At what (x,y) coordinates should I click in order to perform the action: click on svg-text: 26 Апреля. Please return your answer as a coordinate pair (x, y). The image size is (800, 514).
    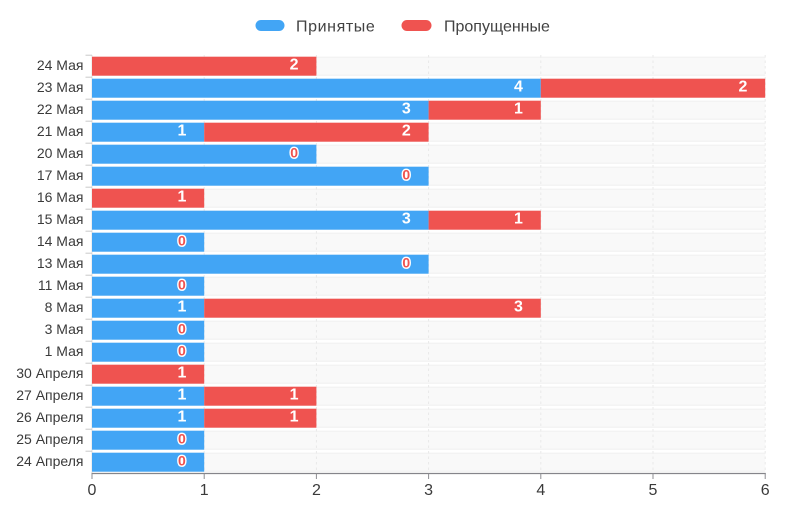
    Looking at the image, I should click on (49, 417).